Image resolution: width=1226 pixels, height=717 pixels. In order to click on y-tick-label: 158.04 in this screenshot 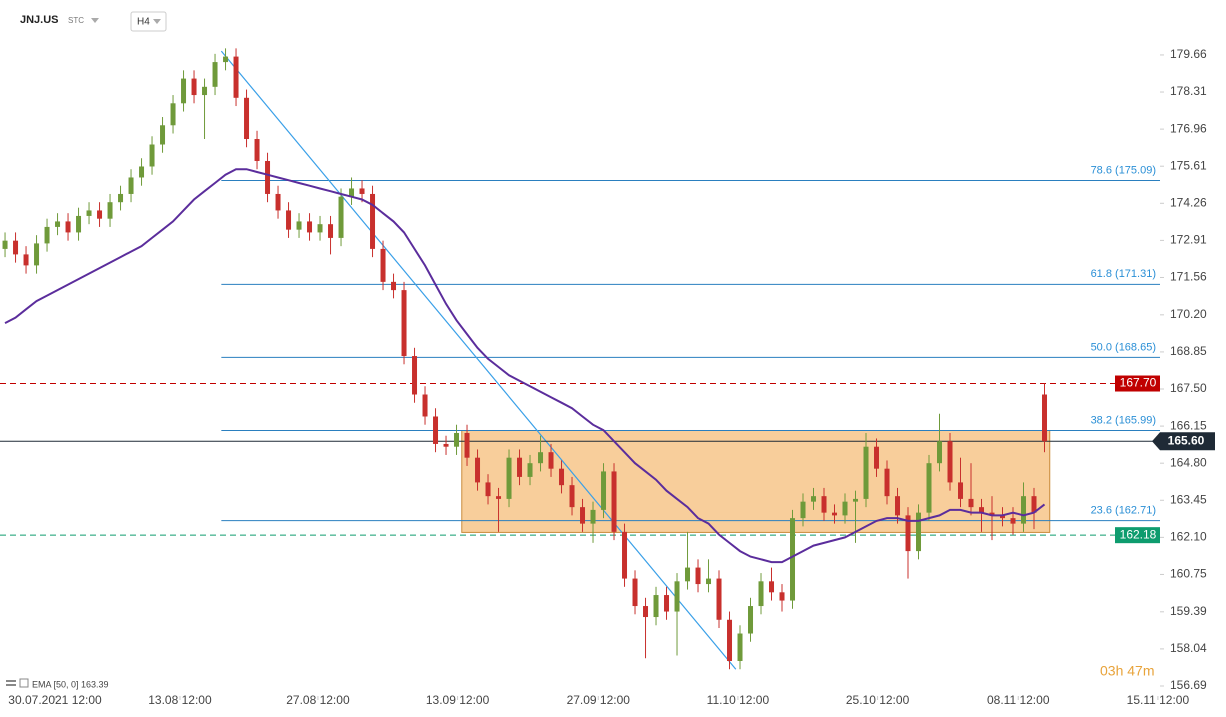, I will do `click(1188, 648)`.